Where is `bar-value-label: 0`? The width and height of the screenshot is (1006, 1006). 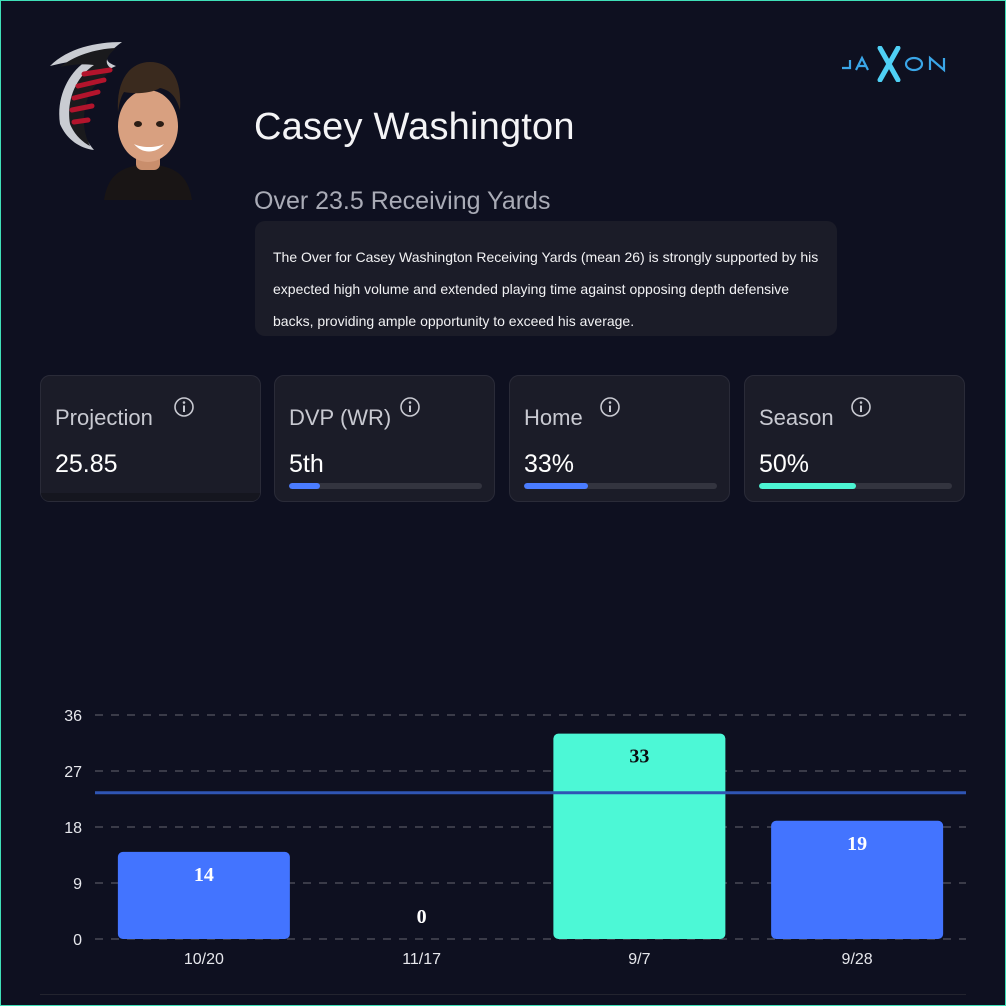 bar-value-label: 0 is located at coordinates (422, 917).